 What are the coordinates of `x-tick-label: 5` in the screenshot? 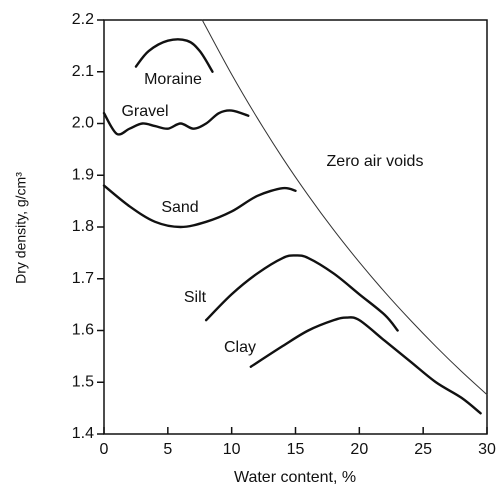 It's located at (167, 449).